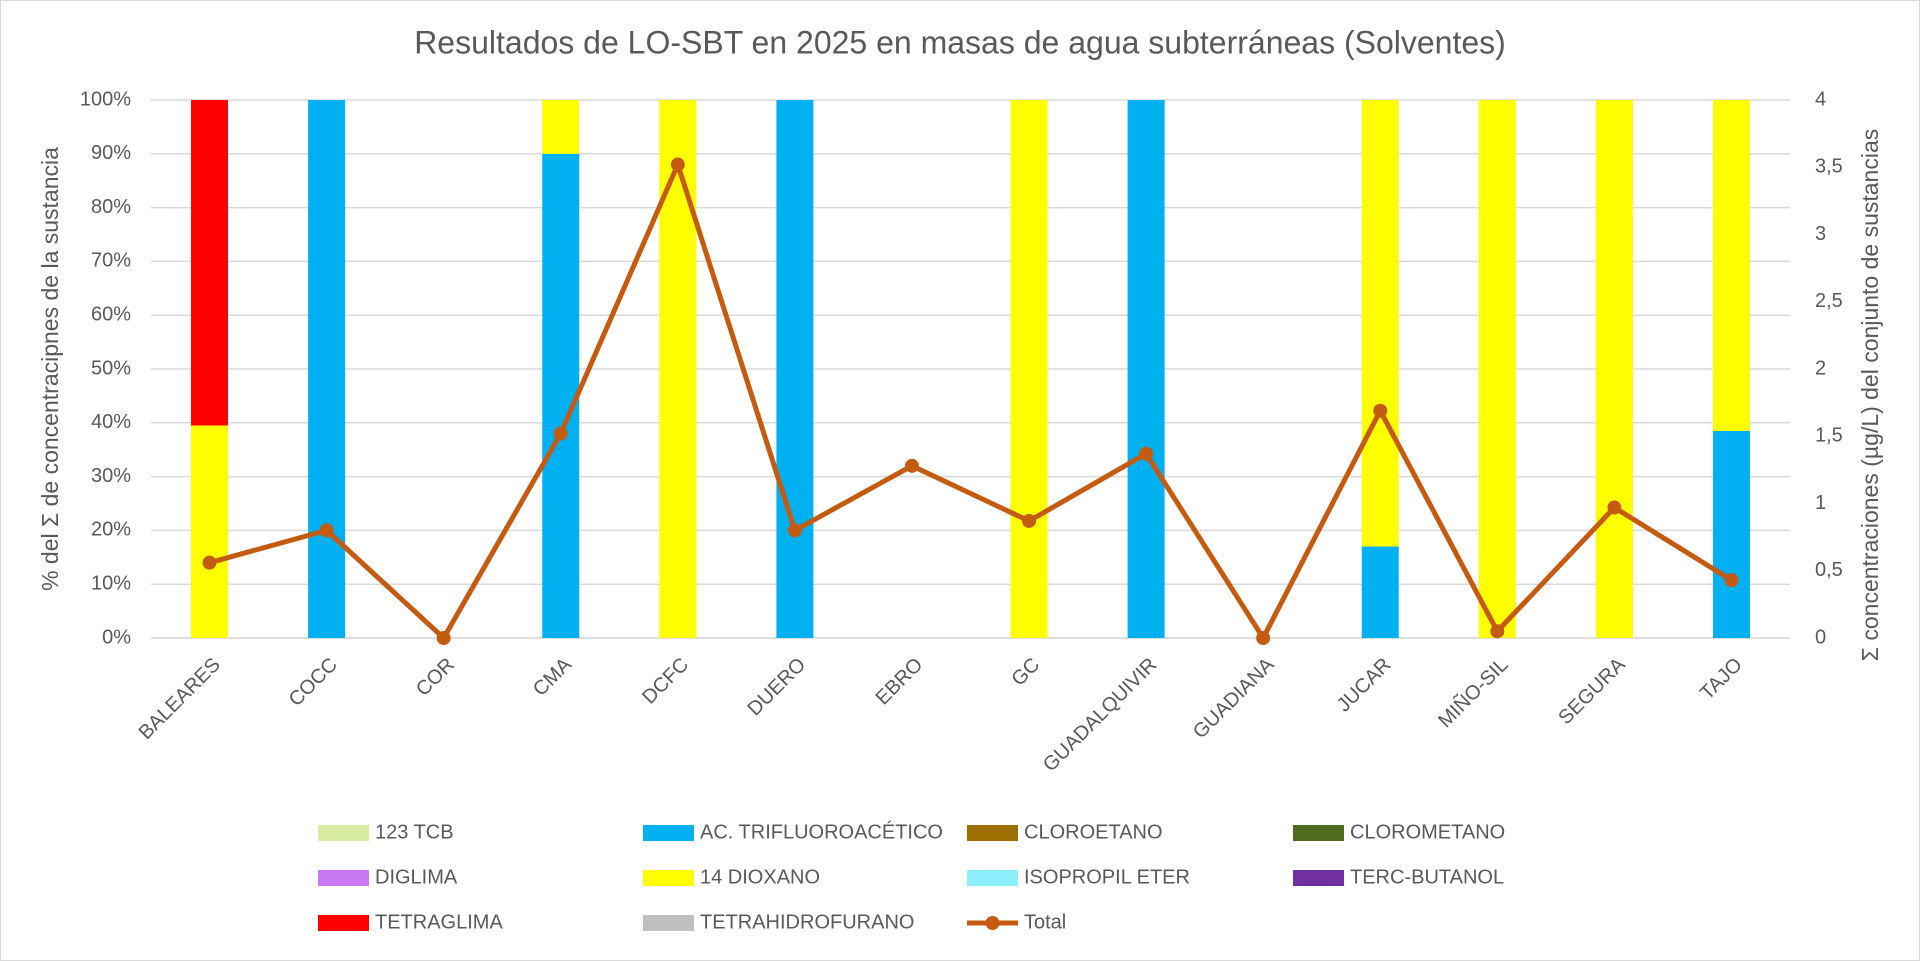 The height and width of the screenshot is (961, 1920). Describe the element at coordinates (760, 877) in the screenshot. I see `legend-label: 14 DIOXANO` at that location.